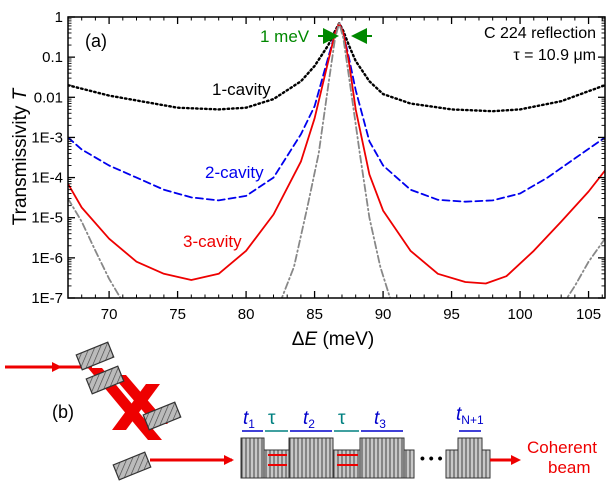 The image size is (610, 489). What do you see at coordinates (588, 314) in the screenshot?
I see `x-tick-label: 105` at bounding box center [588, 314].